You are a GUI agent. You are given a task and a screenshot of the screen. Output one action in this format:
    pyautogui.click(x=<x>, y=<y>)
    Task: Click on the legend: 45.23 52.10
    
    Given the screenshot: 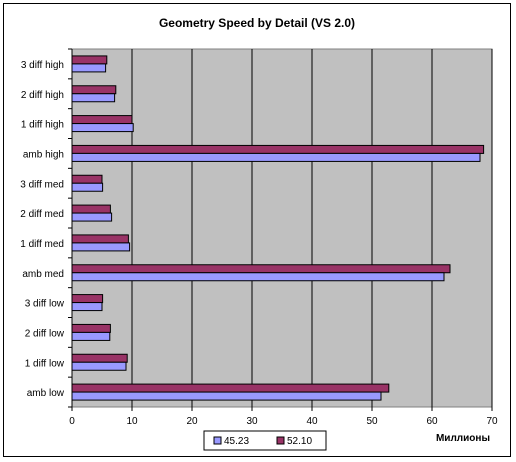 What is the action you would take?
    pyautogui.click(x=265, y=440)
    